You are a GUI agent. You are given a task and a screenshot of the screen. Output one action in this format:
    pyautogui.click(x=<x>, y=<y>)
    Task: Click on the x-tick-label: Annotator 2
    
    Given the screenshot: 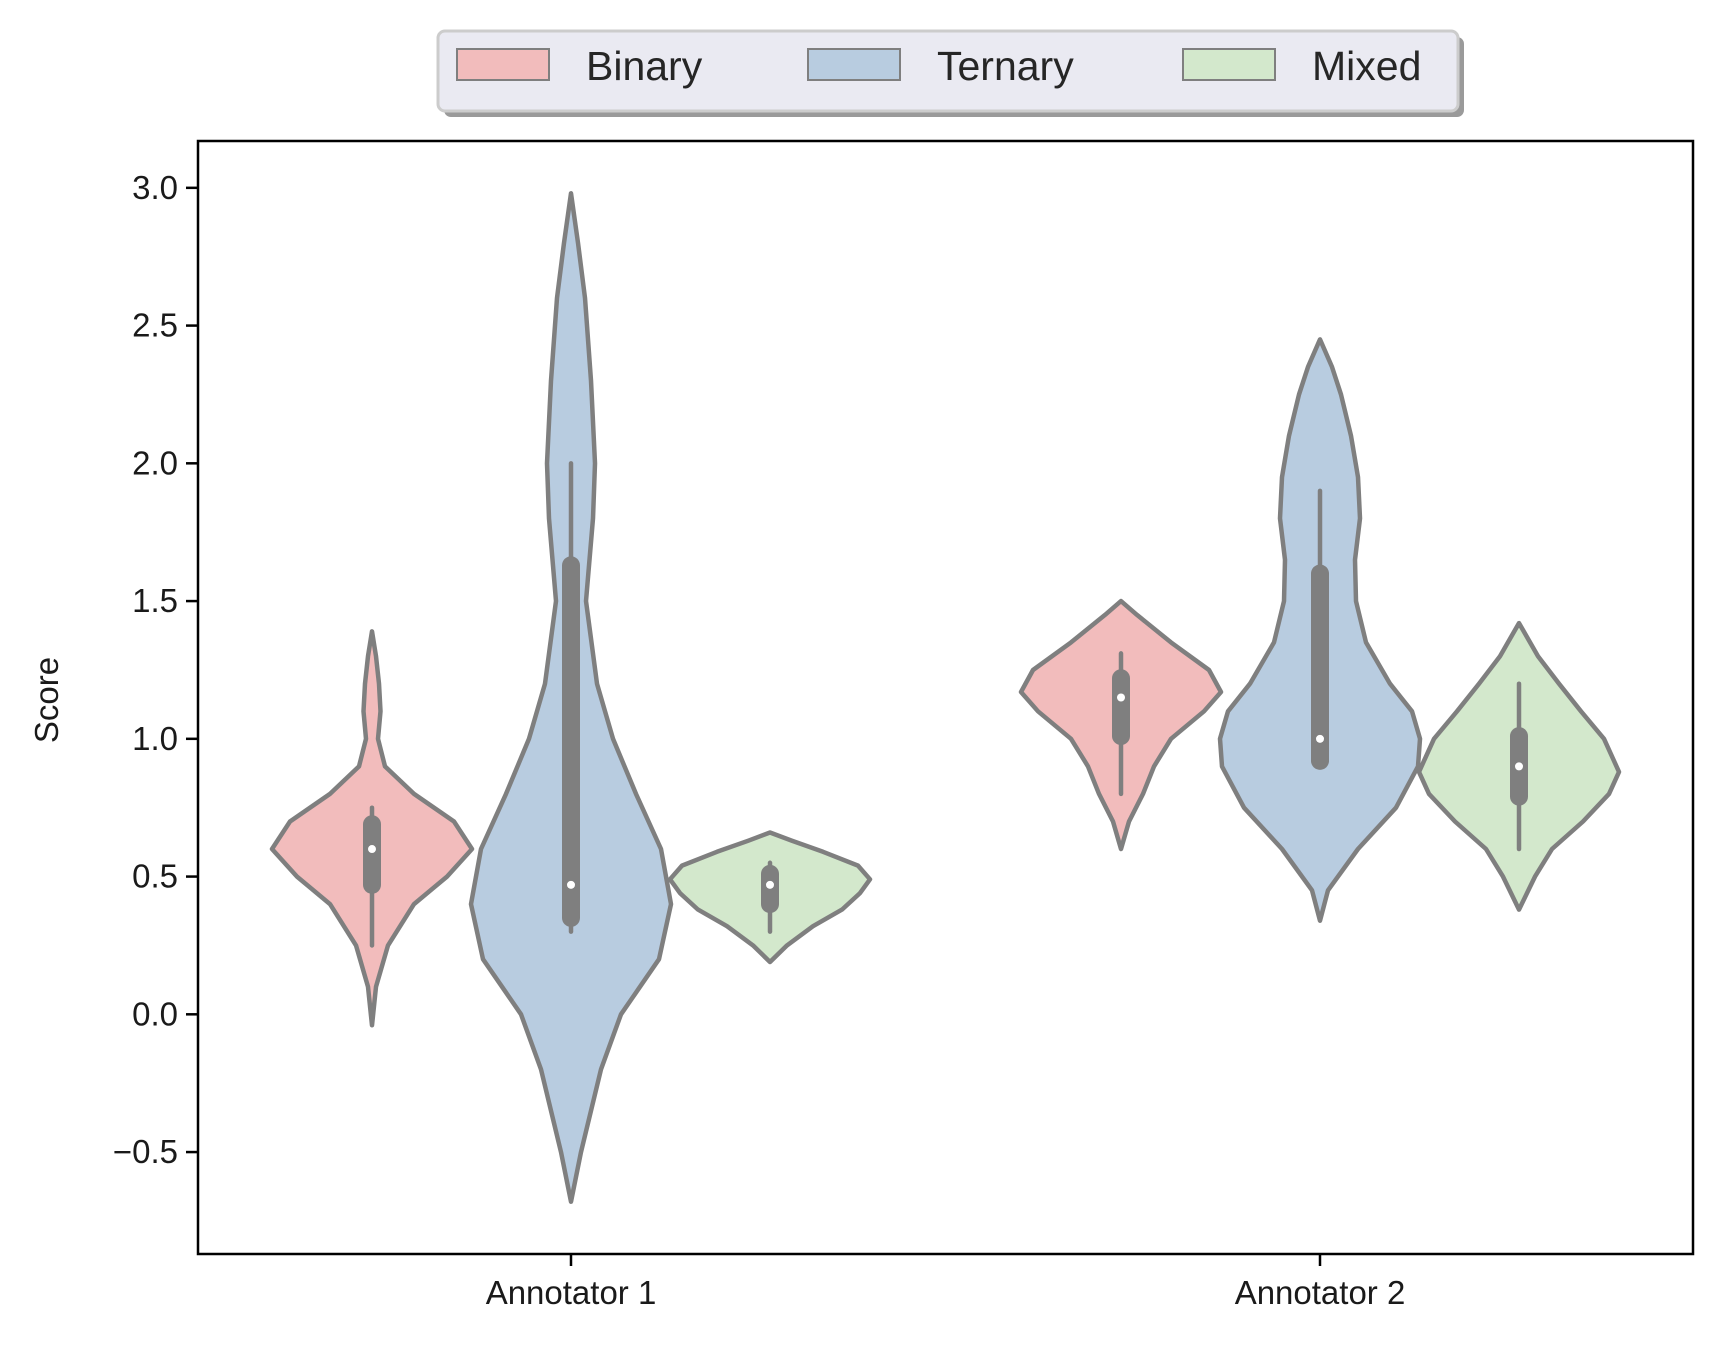 What is the action you would take?
    pyautogui.click(x=1320, y=1292)
    